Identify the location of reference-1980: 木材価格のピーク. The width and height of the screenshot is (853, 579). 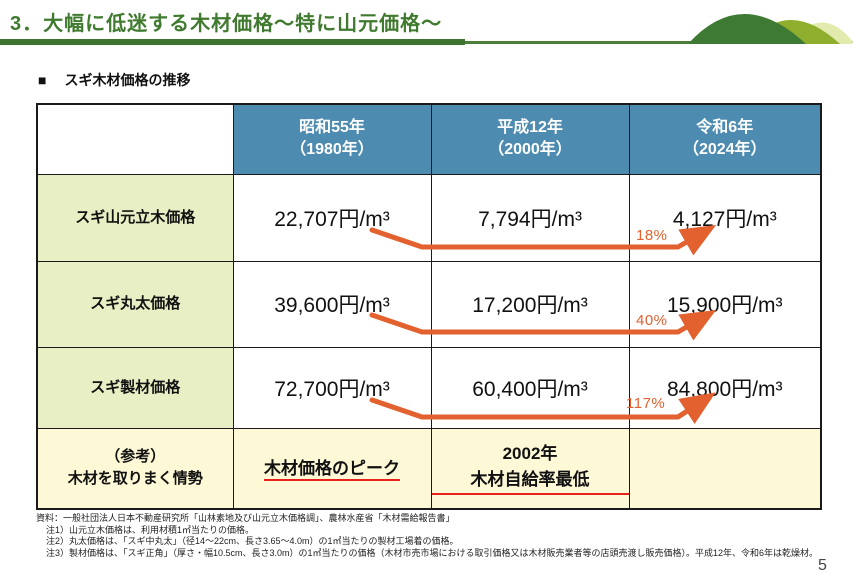
(332, 468).